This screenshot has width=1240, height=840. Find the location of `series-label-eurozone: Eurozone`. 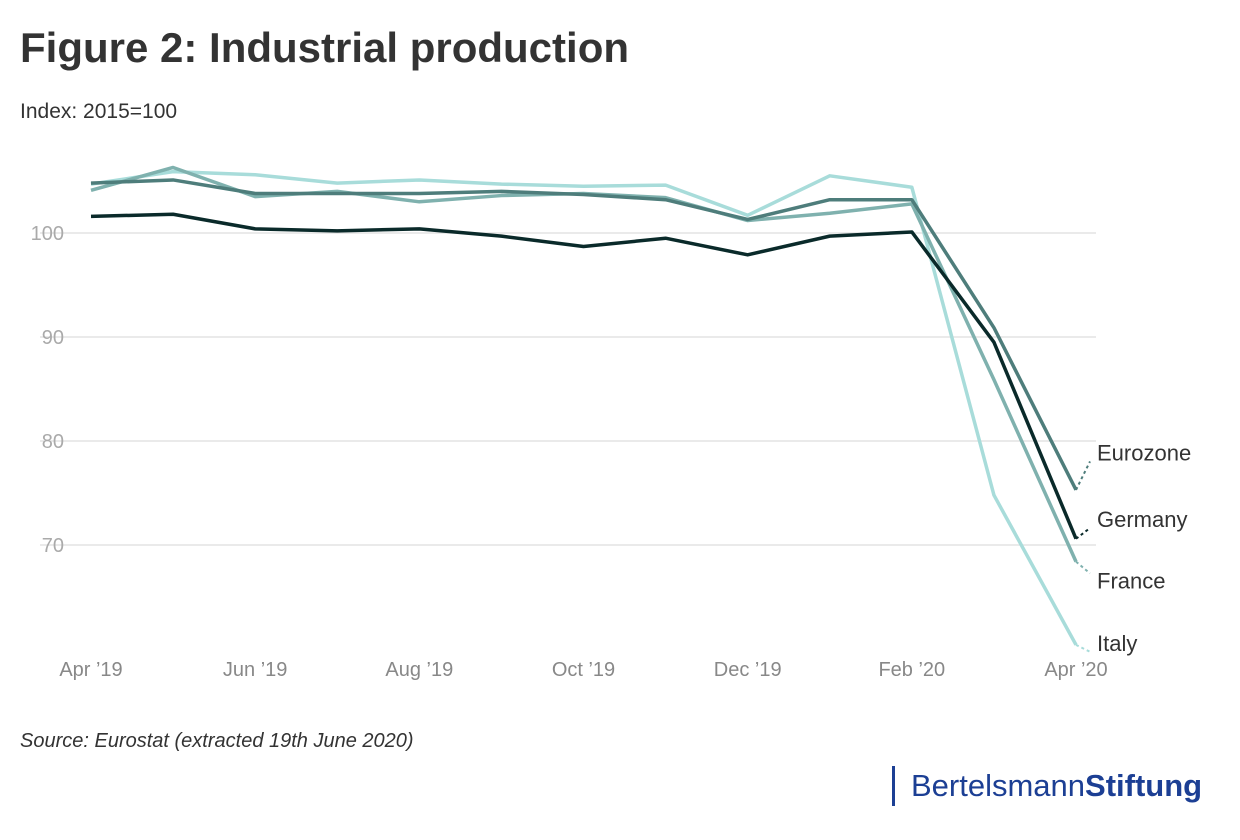

series-label-eurozone: Eurozone is located at coordinates (1144, 452).